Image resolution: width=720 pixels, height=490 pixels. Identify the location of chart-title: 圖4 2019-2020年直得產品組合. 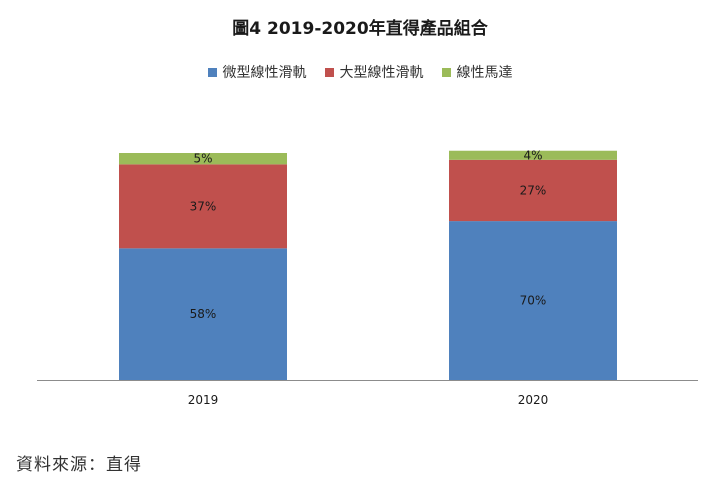
(360, 29).